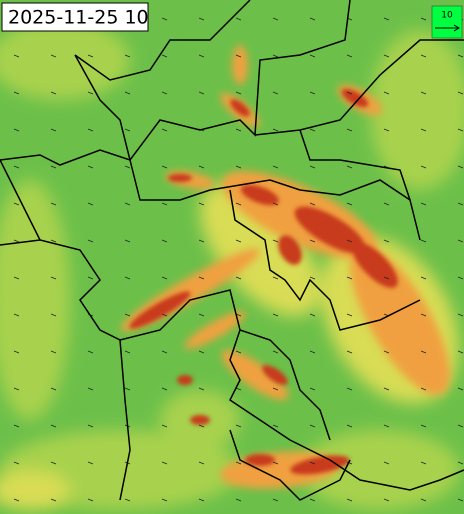 The image size is (464, 514). Describe the element at coordinates (78, 18) in the screenshot. I see `timestamp: 2025-11-25 10` at that location.